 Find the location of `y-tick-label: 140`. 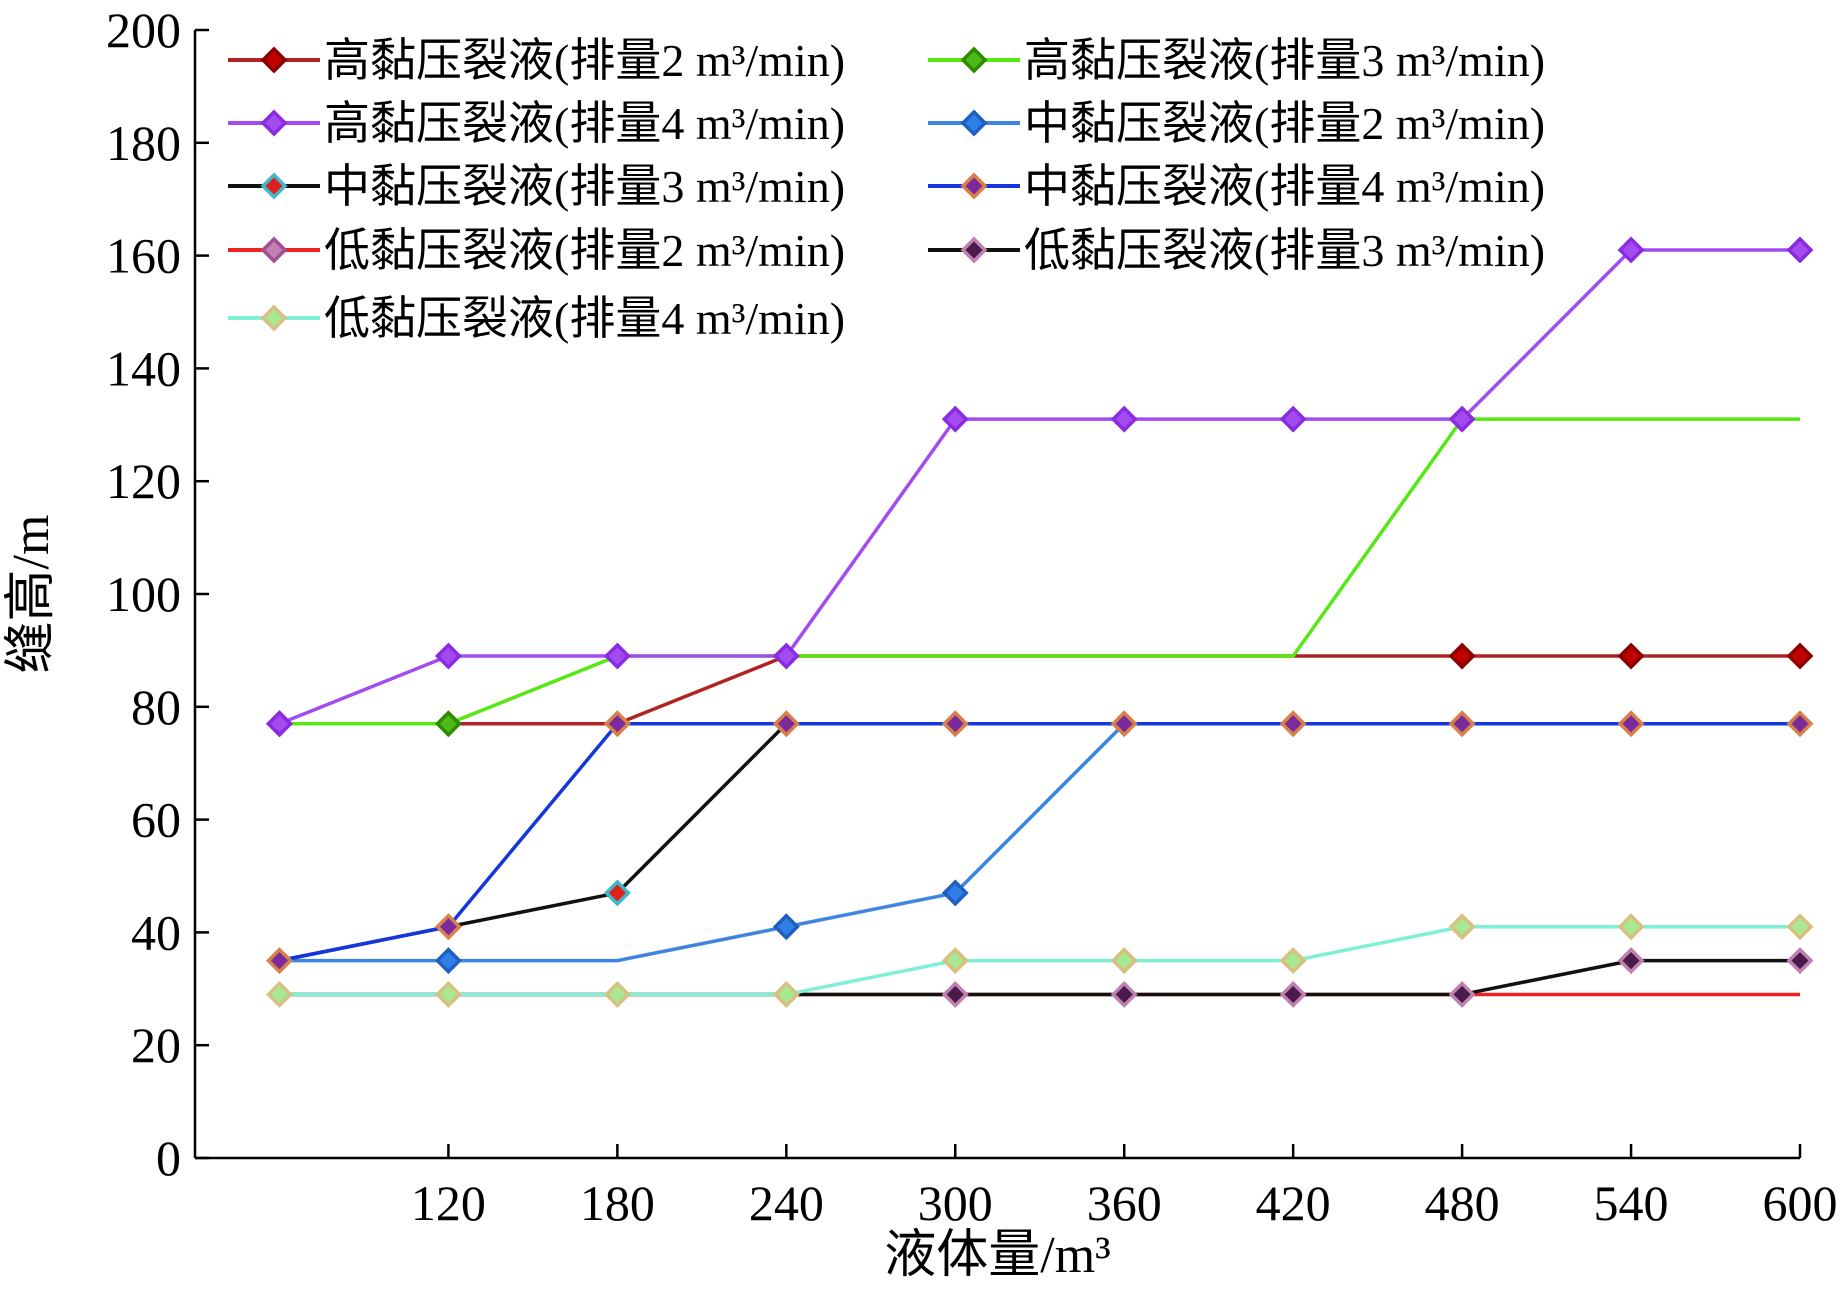

y-tick-label: 140 is located at coordinates (143, 368).